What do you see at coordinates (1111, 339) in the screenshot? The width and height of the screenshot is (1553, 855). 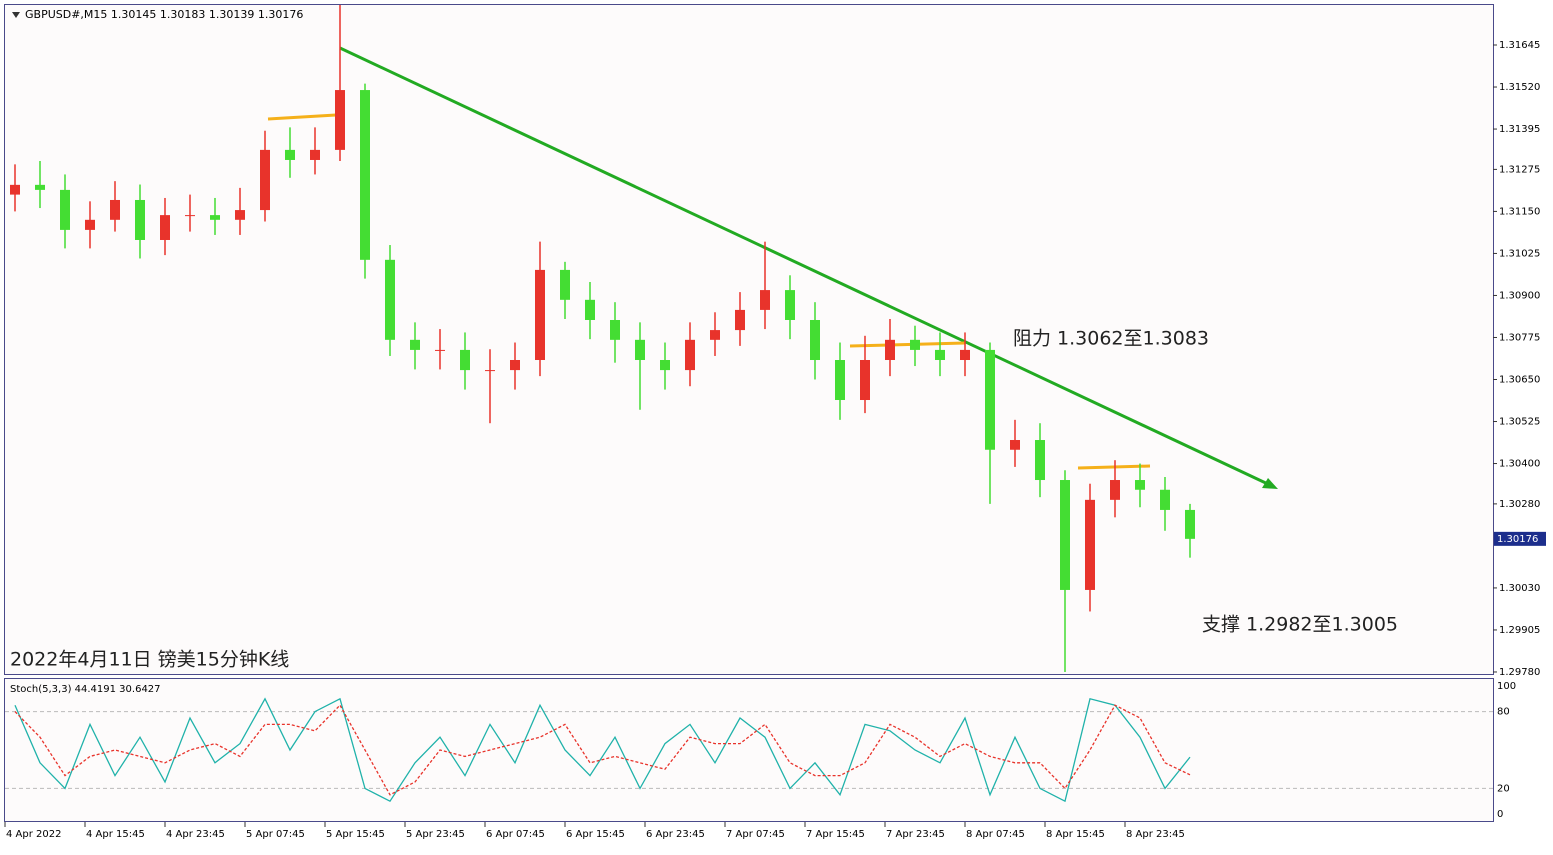 I see `resistance-note: 阻力 1.3062至1.3083` at bounding box center [1111, 339].